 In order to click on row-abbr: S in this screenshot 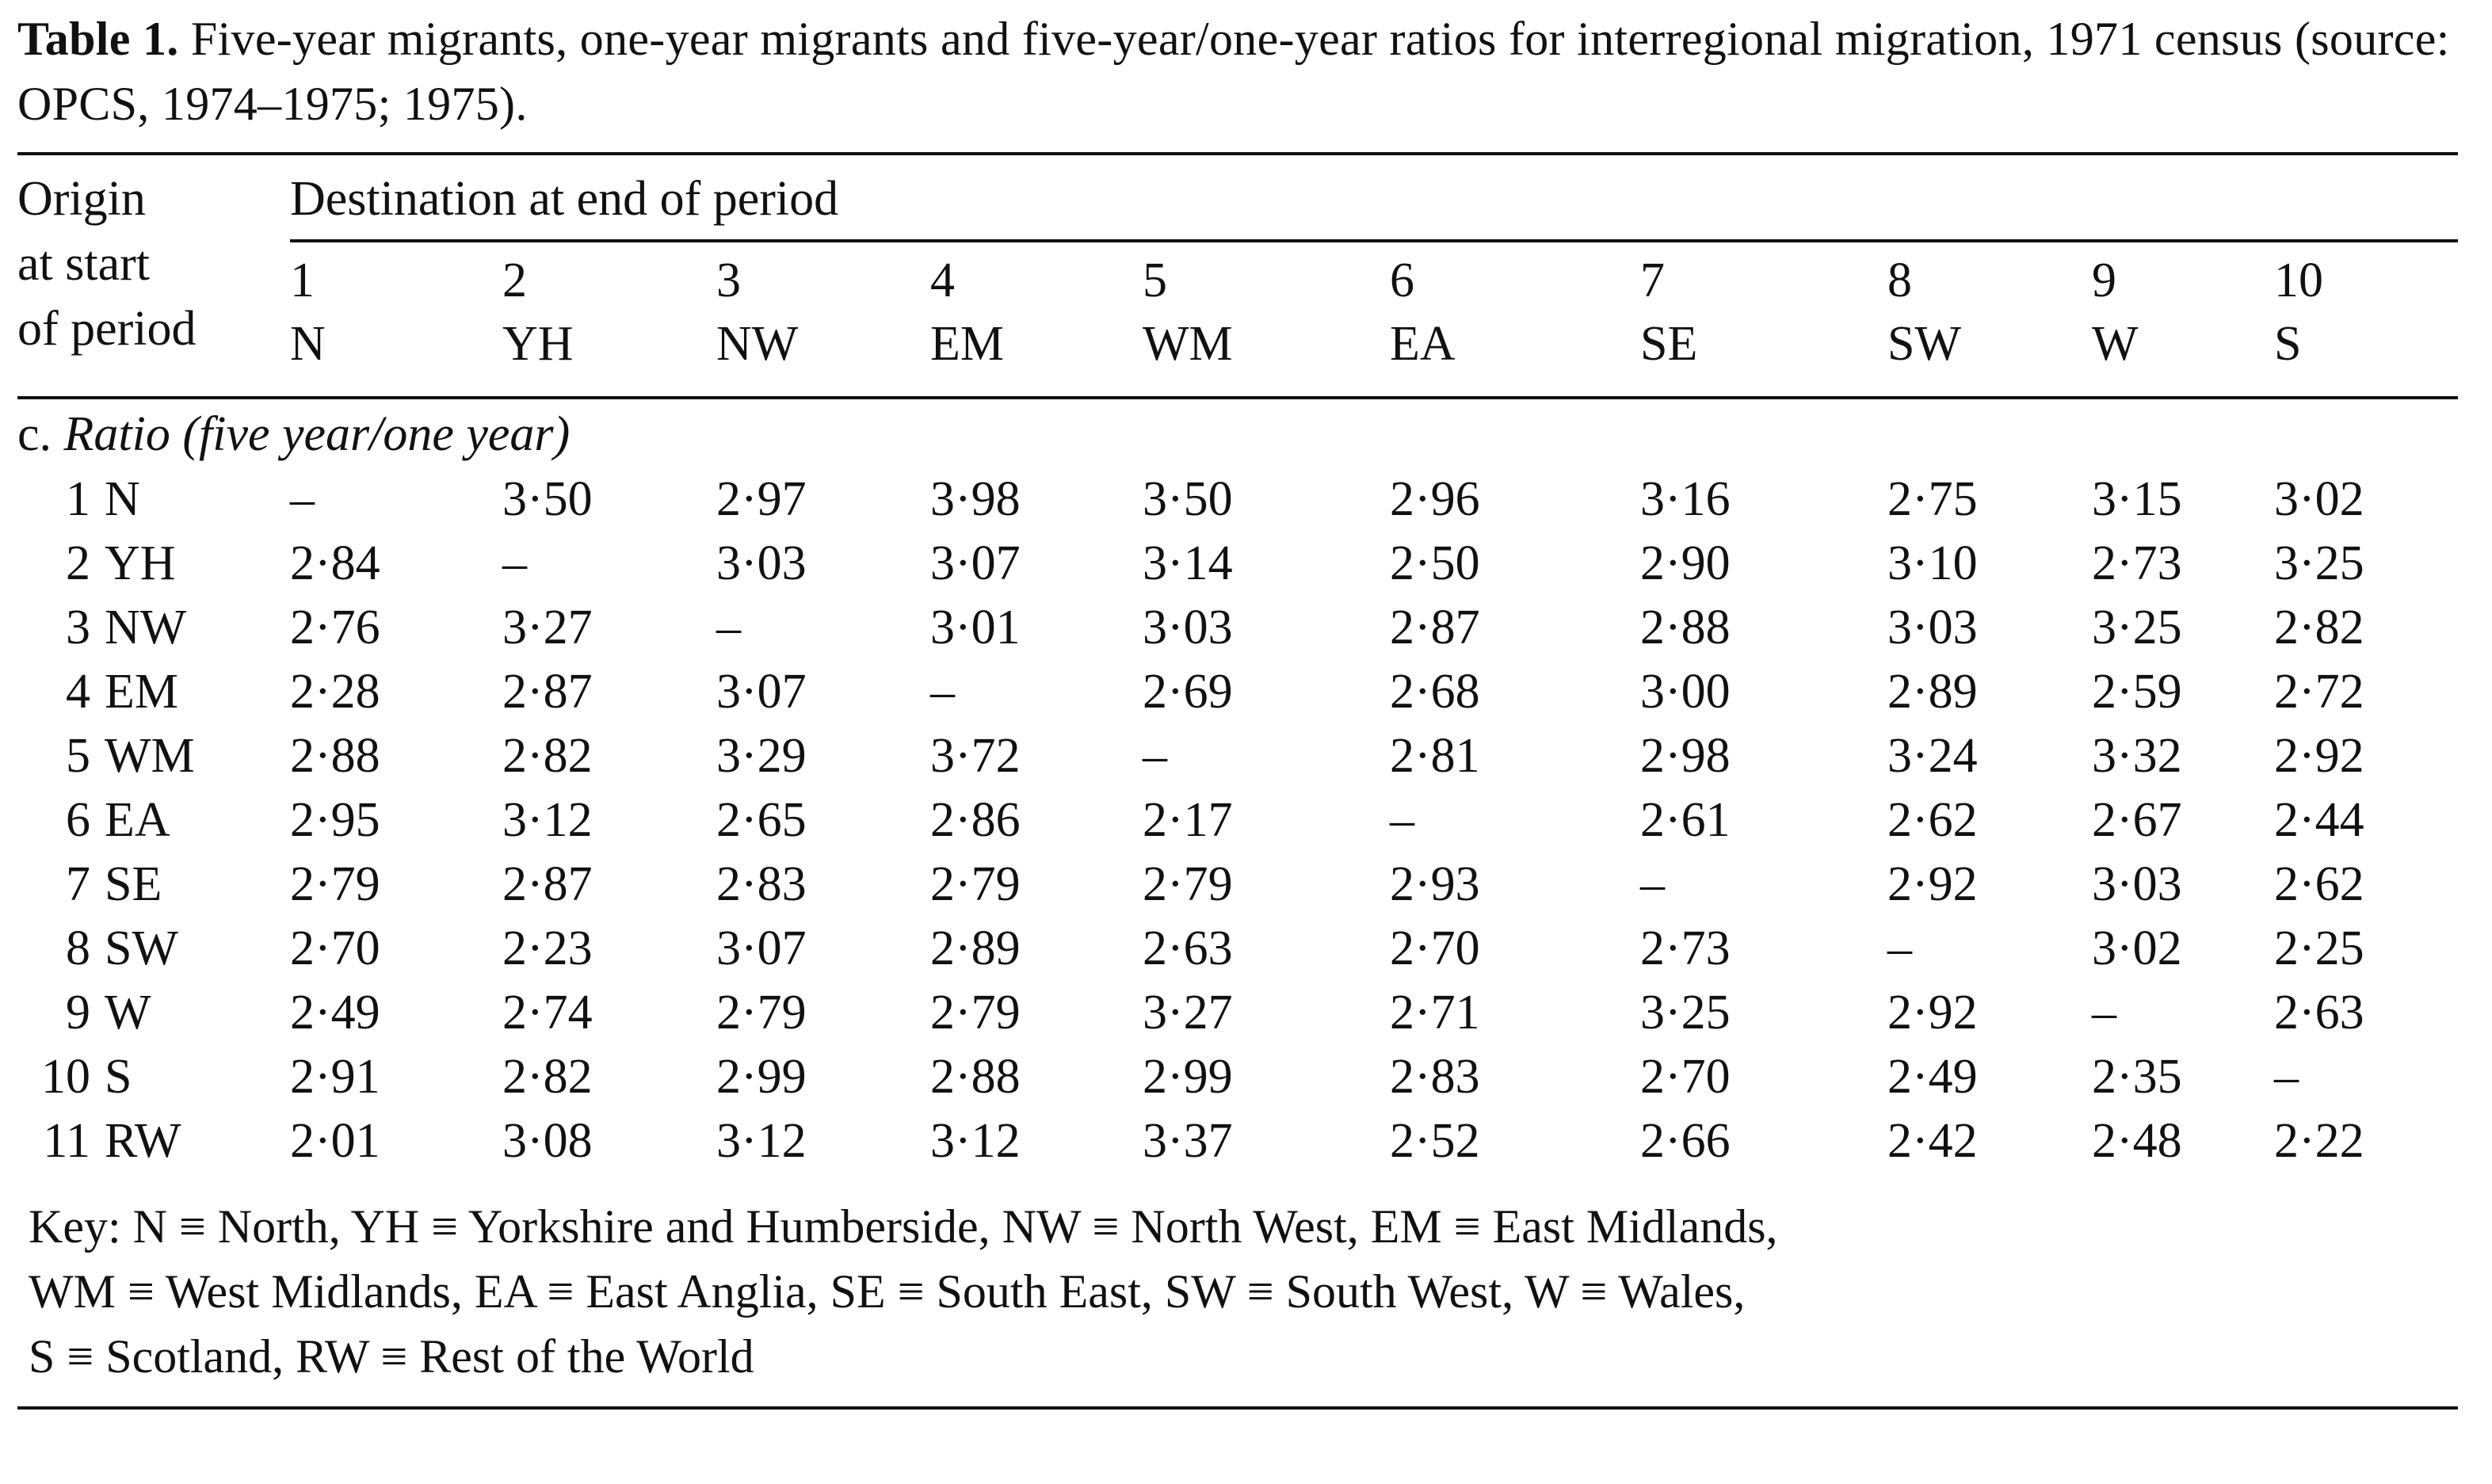, I will do `click(119, 1077)`.